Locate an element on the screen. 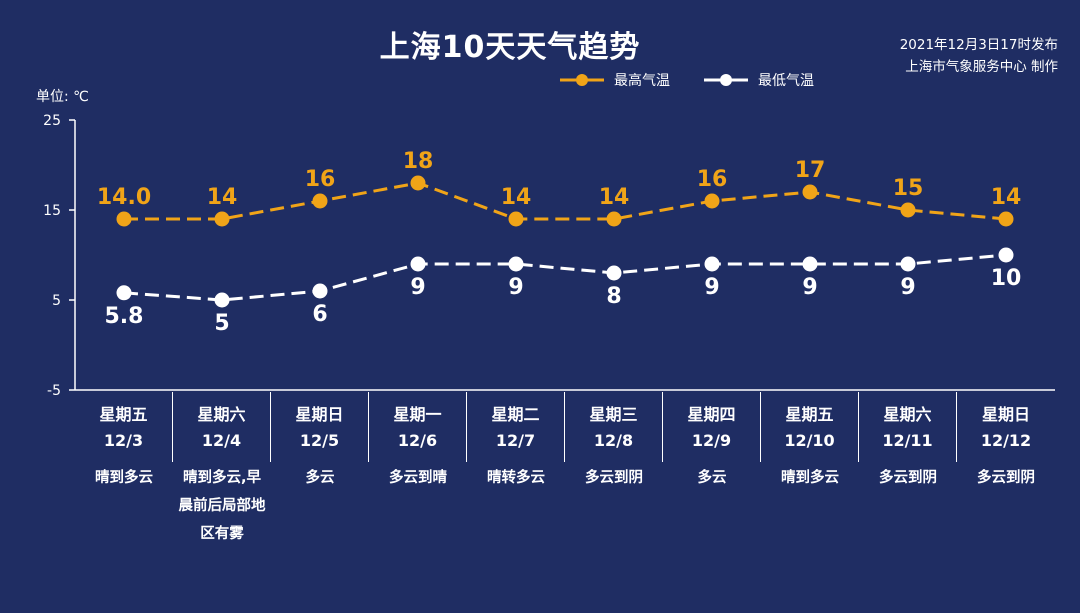 This screenshot has width=1080, height=613. legend-low-marker is located at coordinates (726, 80).